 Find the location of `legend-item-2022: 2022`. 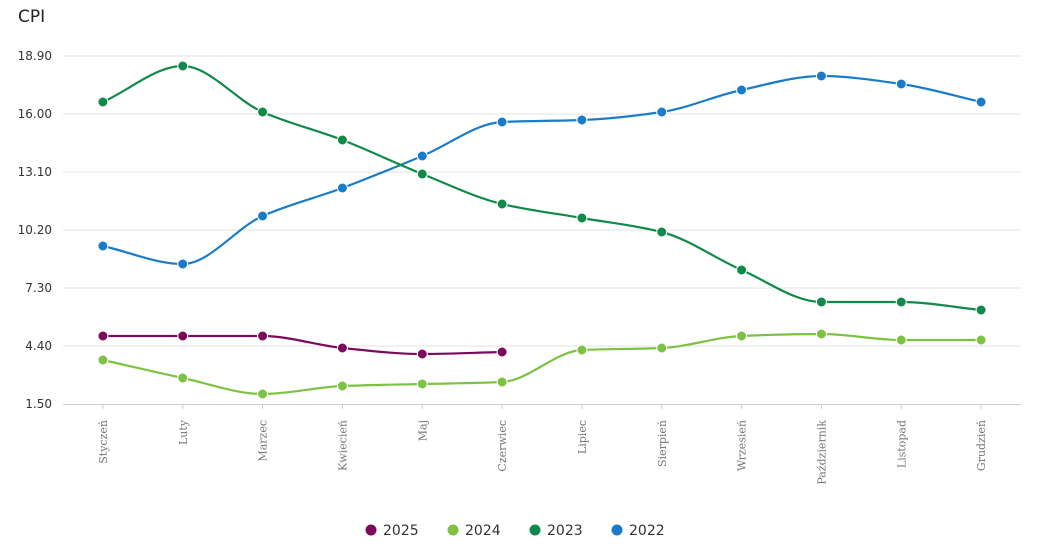

legend-item-2022: 2022 is located at coordinates (638, 531).